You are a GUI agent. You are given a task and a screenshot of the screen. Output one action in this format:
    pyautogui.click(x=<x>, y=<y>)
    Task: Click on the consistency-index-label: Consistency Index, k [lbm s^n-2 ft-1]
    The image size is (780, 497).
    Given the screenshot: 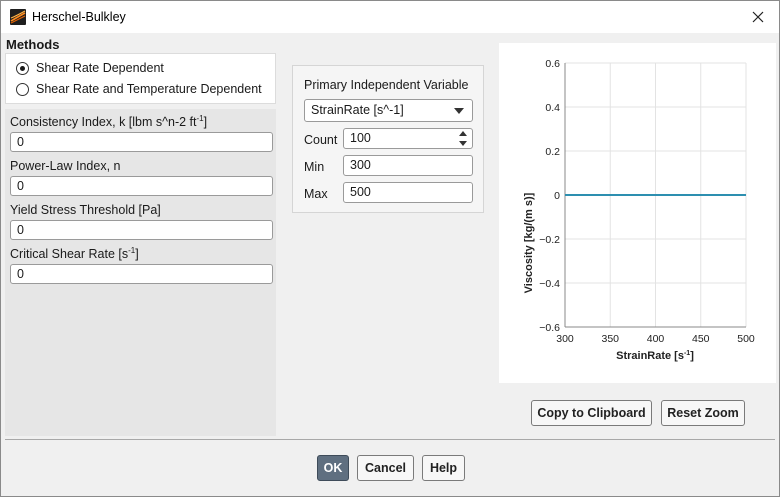 What is the action you would take?
    pyautogui.click(x=109, y=121)
    